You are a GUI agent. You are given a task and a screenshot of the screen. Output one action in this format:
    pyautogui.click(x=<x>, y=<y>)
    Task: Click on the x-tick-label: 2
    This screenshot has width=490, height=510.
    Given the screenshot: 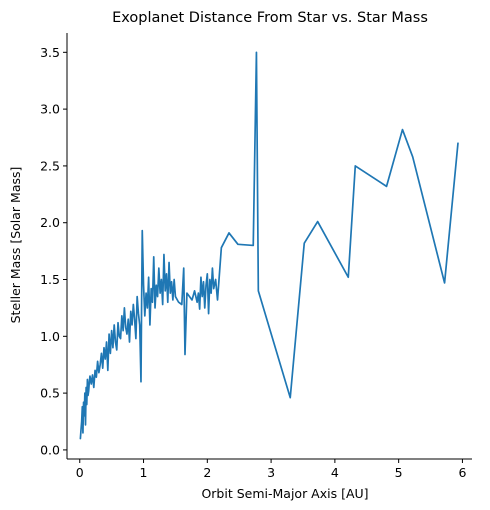 What is the action you would take?
    pyautogui.click(x=207, y=472)
    